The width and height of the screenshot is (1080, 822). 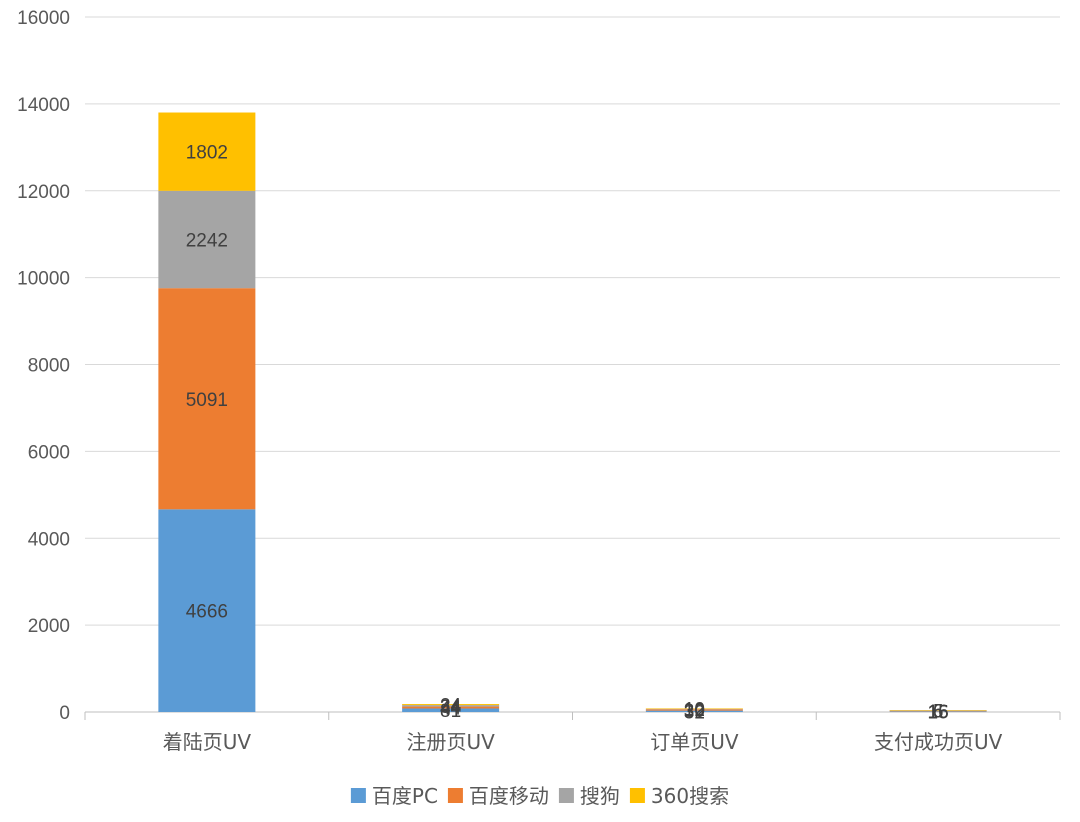 What do you see at coordinates (49, 366) in the screenshot?
I see `y-tick-label: 8000` at bounding box center [49, 366].